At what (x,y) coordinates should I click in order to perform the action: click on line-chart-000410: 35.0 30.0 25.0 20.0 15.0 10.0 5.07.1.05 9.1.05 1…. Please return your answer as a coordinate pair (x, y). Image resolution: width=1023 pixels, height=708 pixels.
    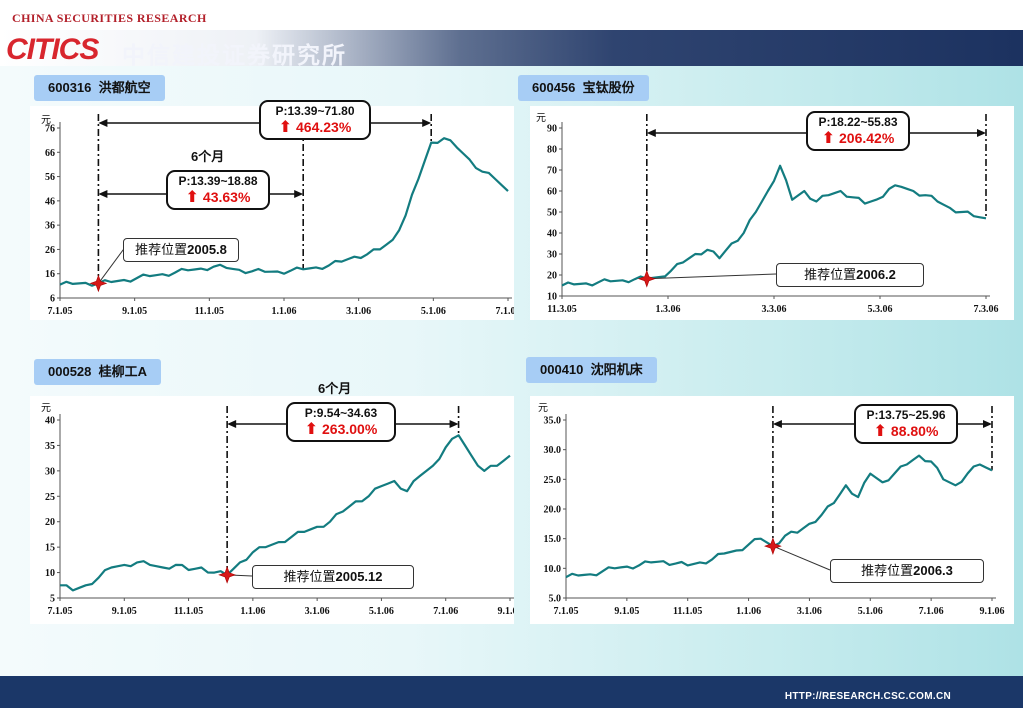
    Looking at the image, I should click on (774, 511).